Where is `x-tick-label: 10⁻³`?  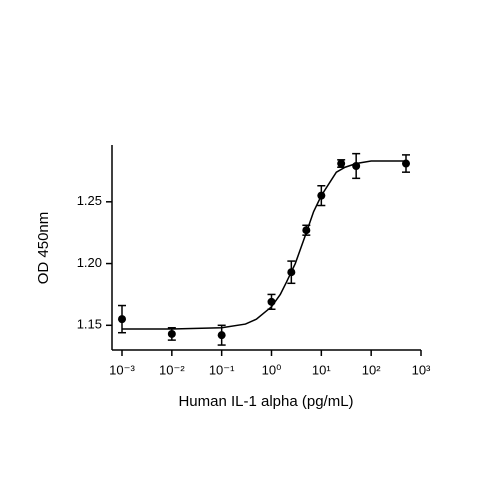 x-tick-label: 10⁻³ is located at coordinates (122, 369).